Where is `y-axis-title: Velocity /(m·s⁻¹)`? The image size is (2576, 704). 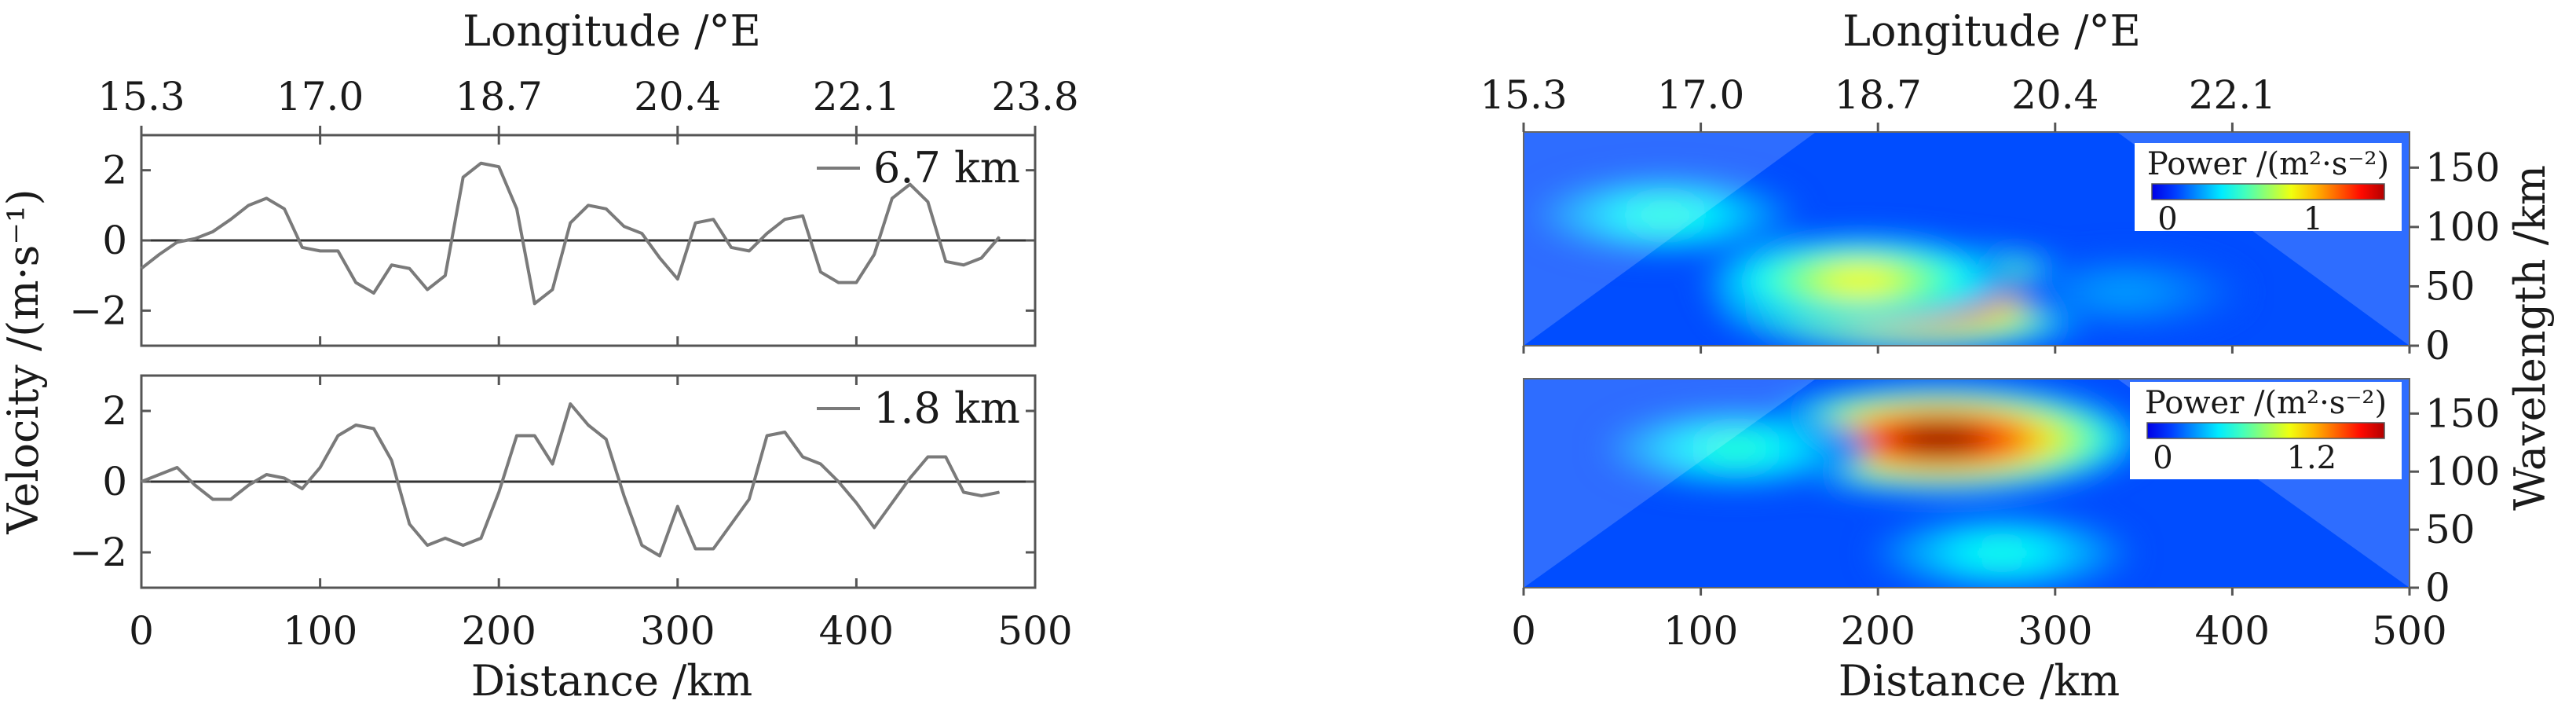 y-axis-title: Velocity /(m·s⁻¹) is located at coordinates (24, 361).